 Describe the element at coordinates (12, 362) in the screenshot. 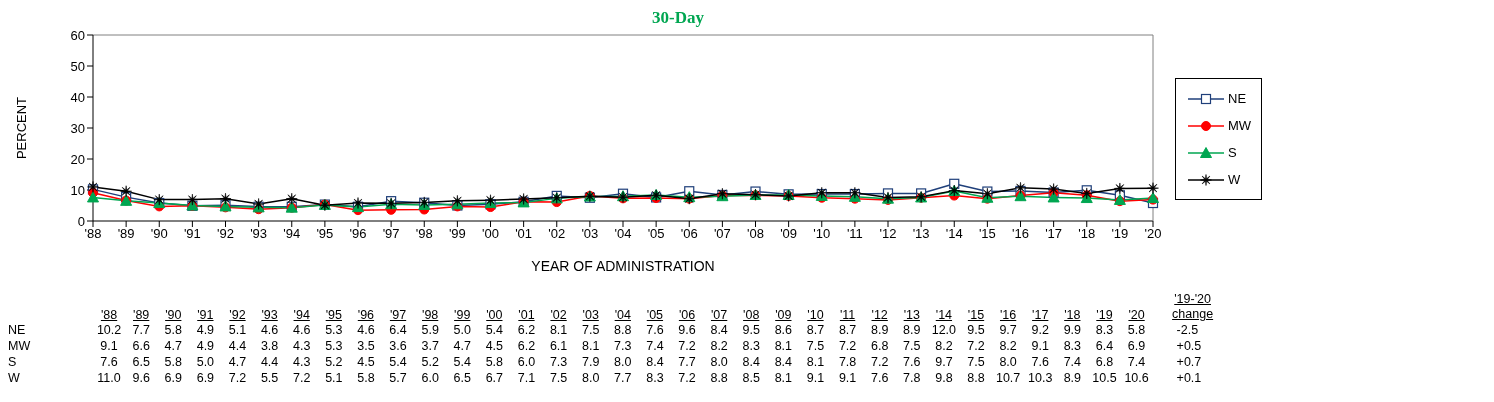

I see `text: S` at that location.